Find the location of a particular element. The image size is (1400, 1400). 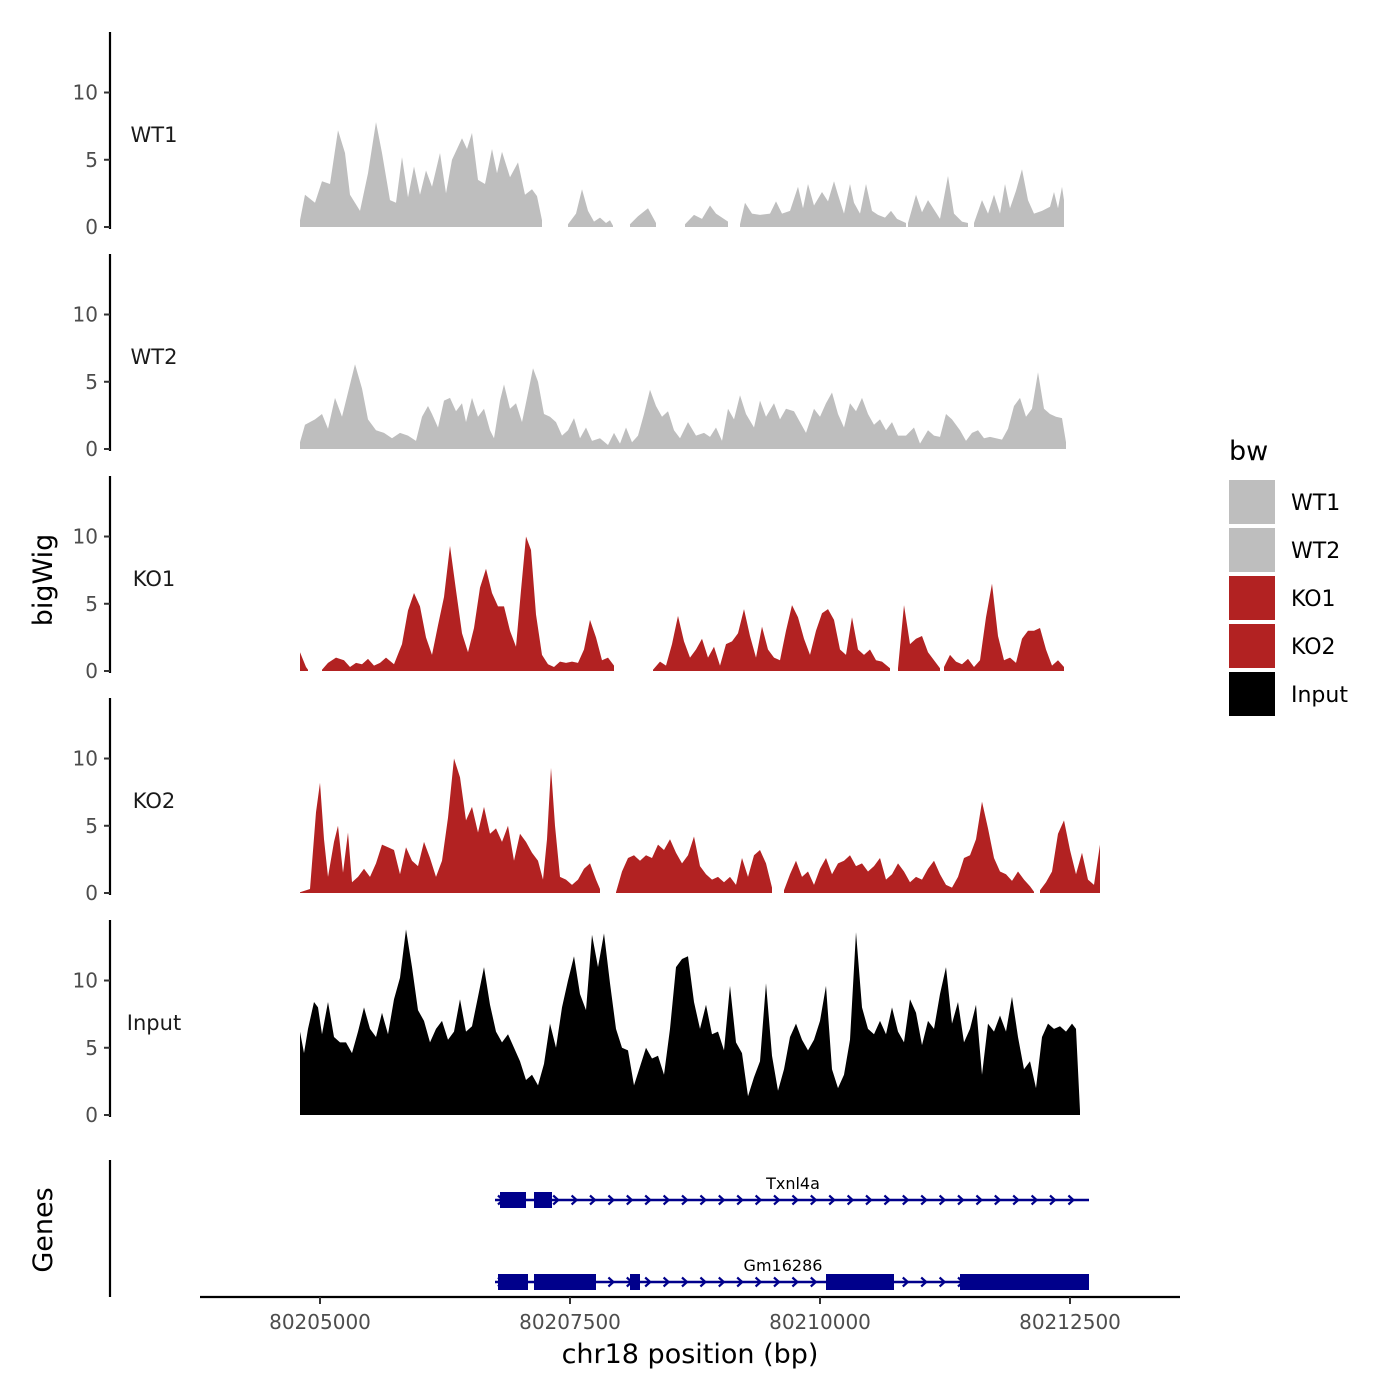

legend-title: bw is located at coordinates (1248, 451).